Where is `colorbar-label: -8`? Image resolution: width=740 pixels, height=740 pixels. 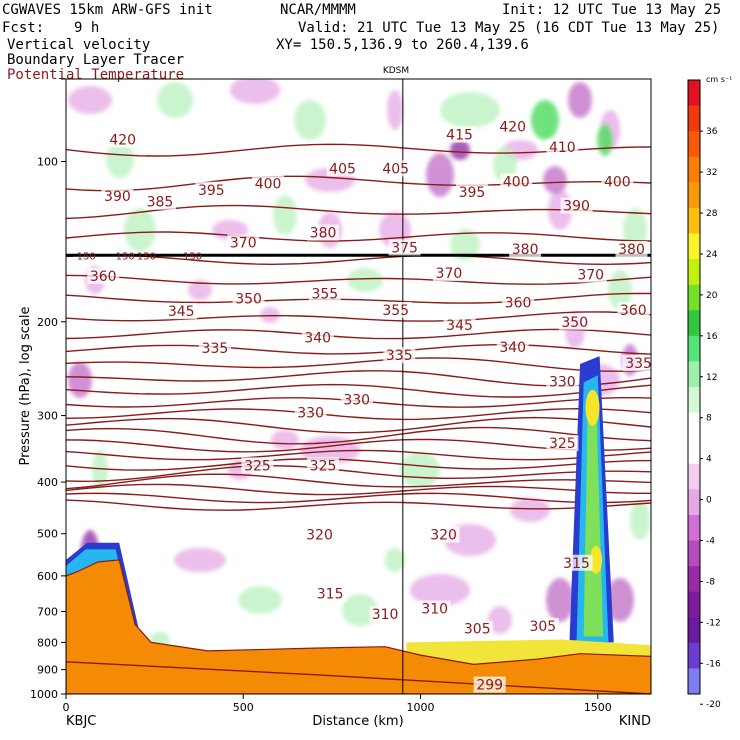 colorbar-label: -8 is located at coordinates (710, 582).